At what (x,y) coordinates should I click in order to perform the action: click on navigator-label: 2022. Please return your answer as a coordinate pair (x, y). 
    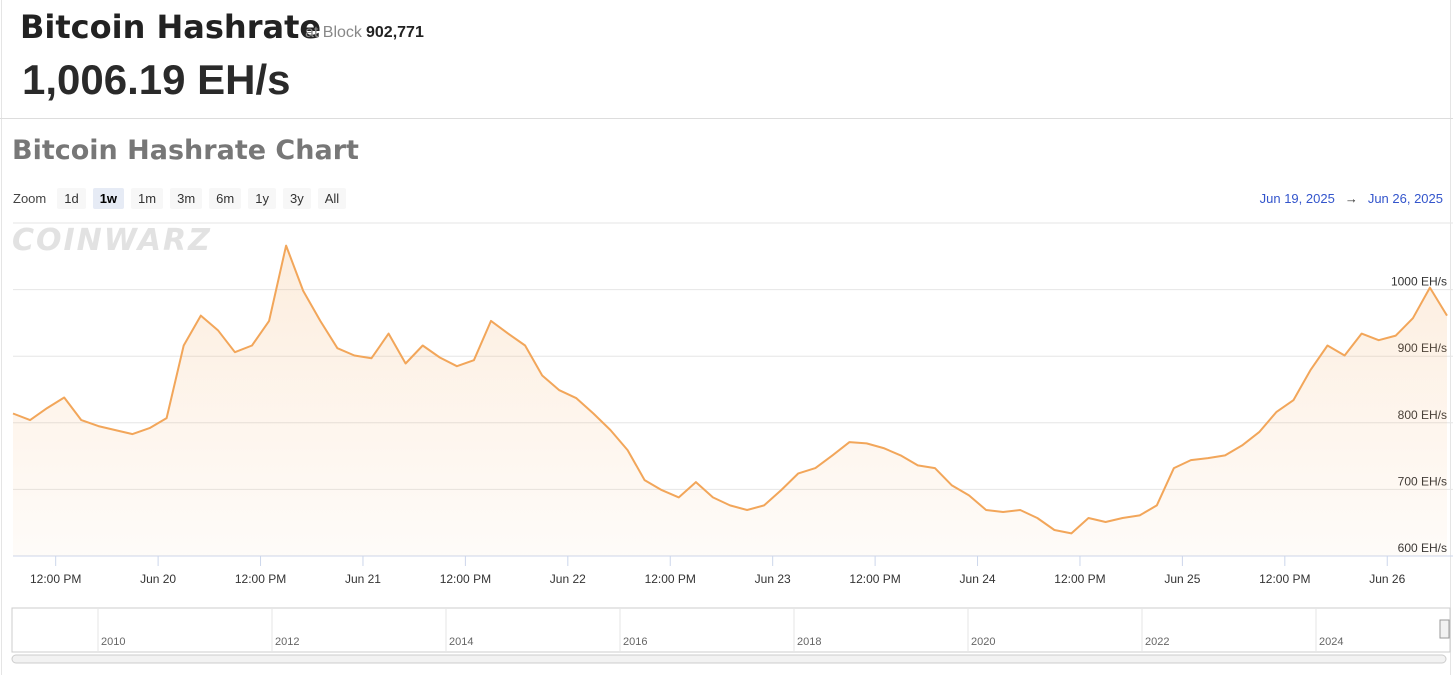
    Looking at the image, I should click on (1157, 642).